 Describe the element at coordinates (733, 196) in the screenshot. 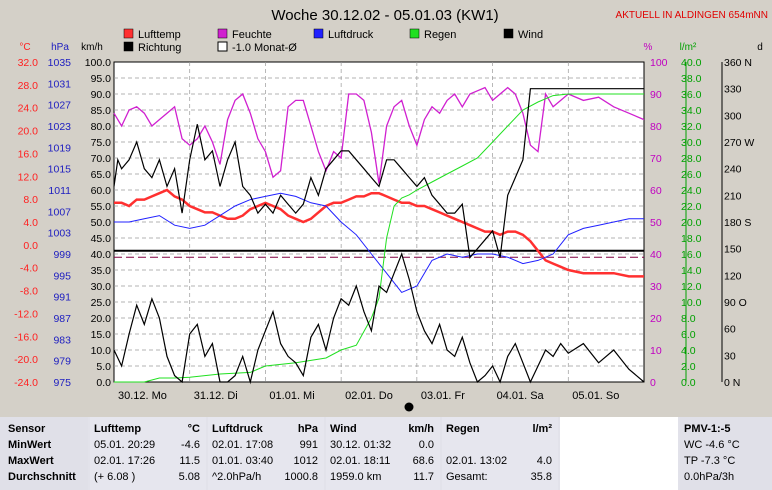

I see `axis-tick-label: 210` at that location.